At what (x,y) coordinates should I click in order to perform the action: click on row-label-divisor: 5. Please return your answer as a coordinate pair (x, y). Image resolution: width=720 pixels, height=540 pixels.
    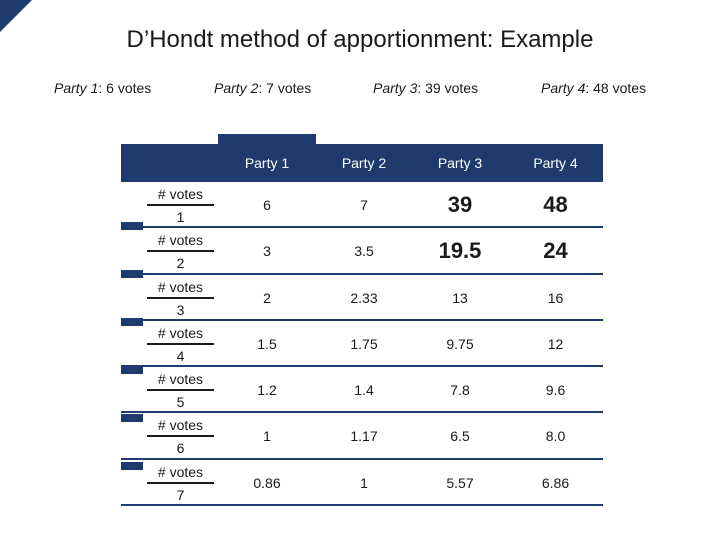
    Looking at the image, I should click on (180, 402).